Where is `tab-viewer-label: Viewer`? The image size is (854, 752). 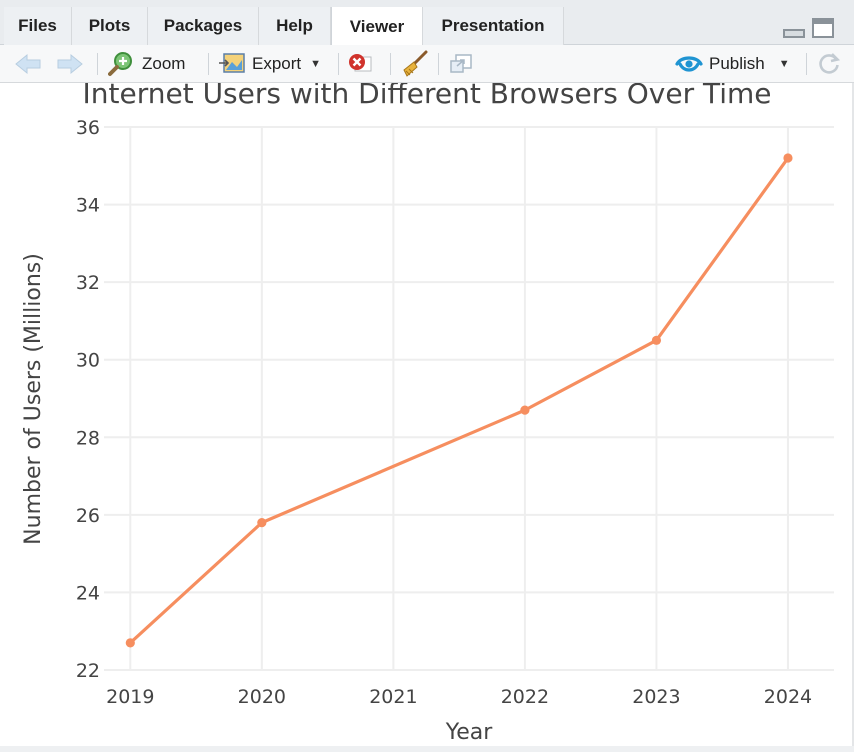 tab-viewer-label: Viewer is located at coordinates (377, 26).